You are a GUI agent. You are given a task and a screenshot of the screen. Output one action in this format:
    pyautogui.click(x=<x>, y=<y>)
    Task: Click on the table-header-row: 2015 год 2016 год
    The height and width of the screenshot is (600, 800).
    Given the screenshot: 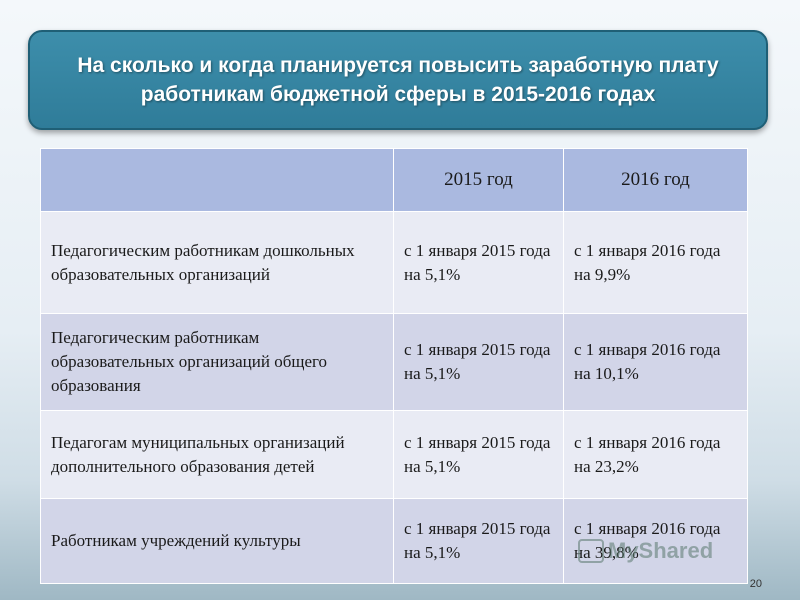 What is the action you would take?
    pyautogui.click(x=394, y=180)
    